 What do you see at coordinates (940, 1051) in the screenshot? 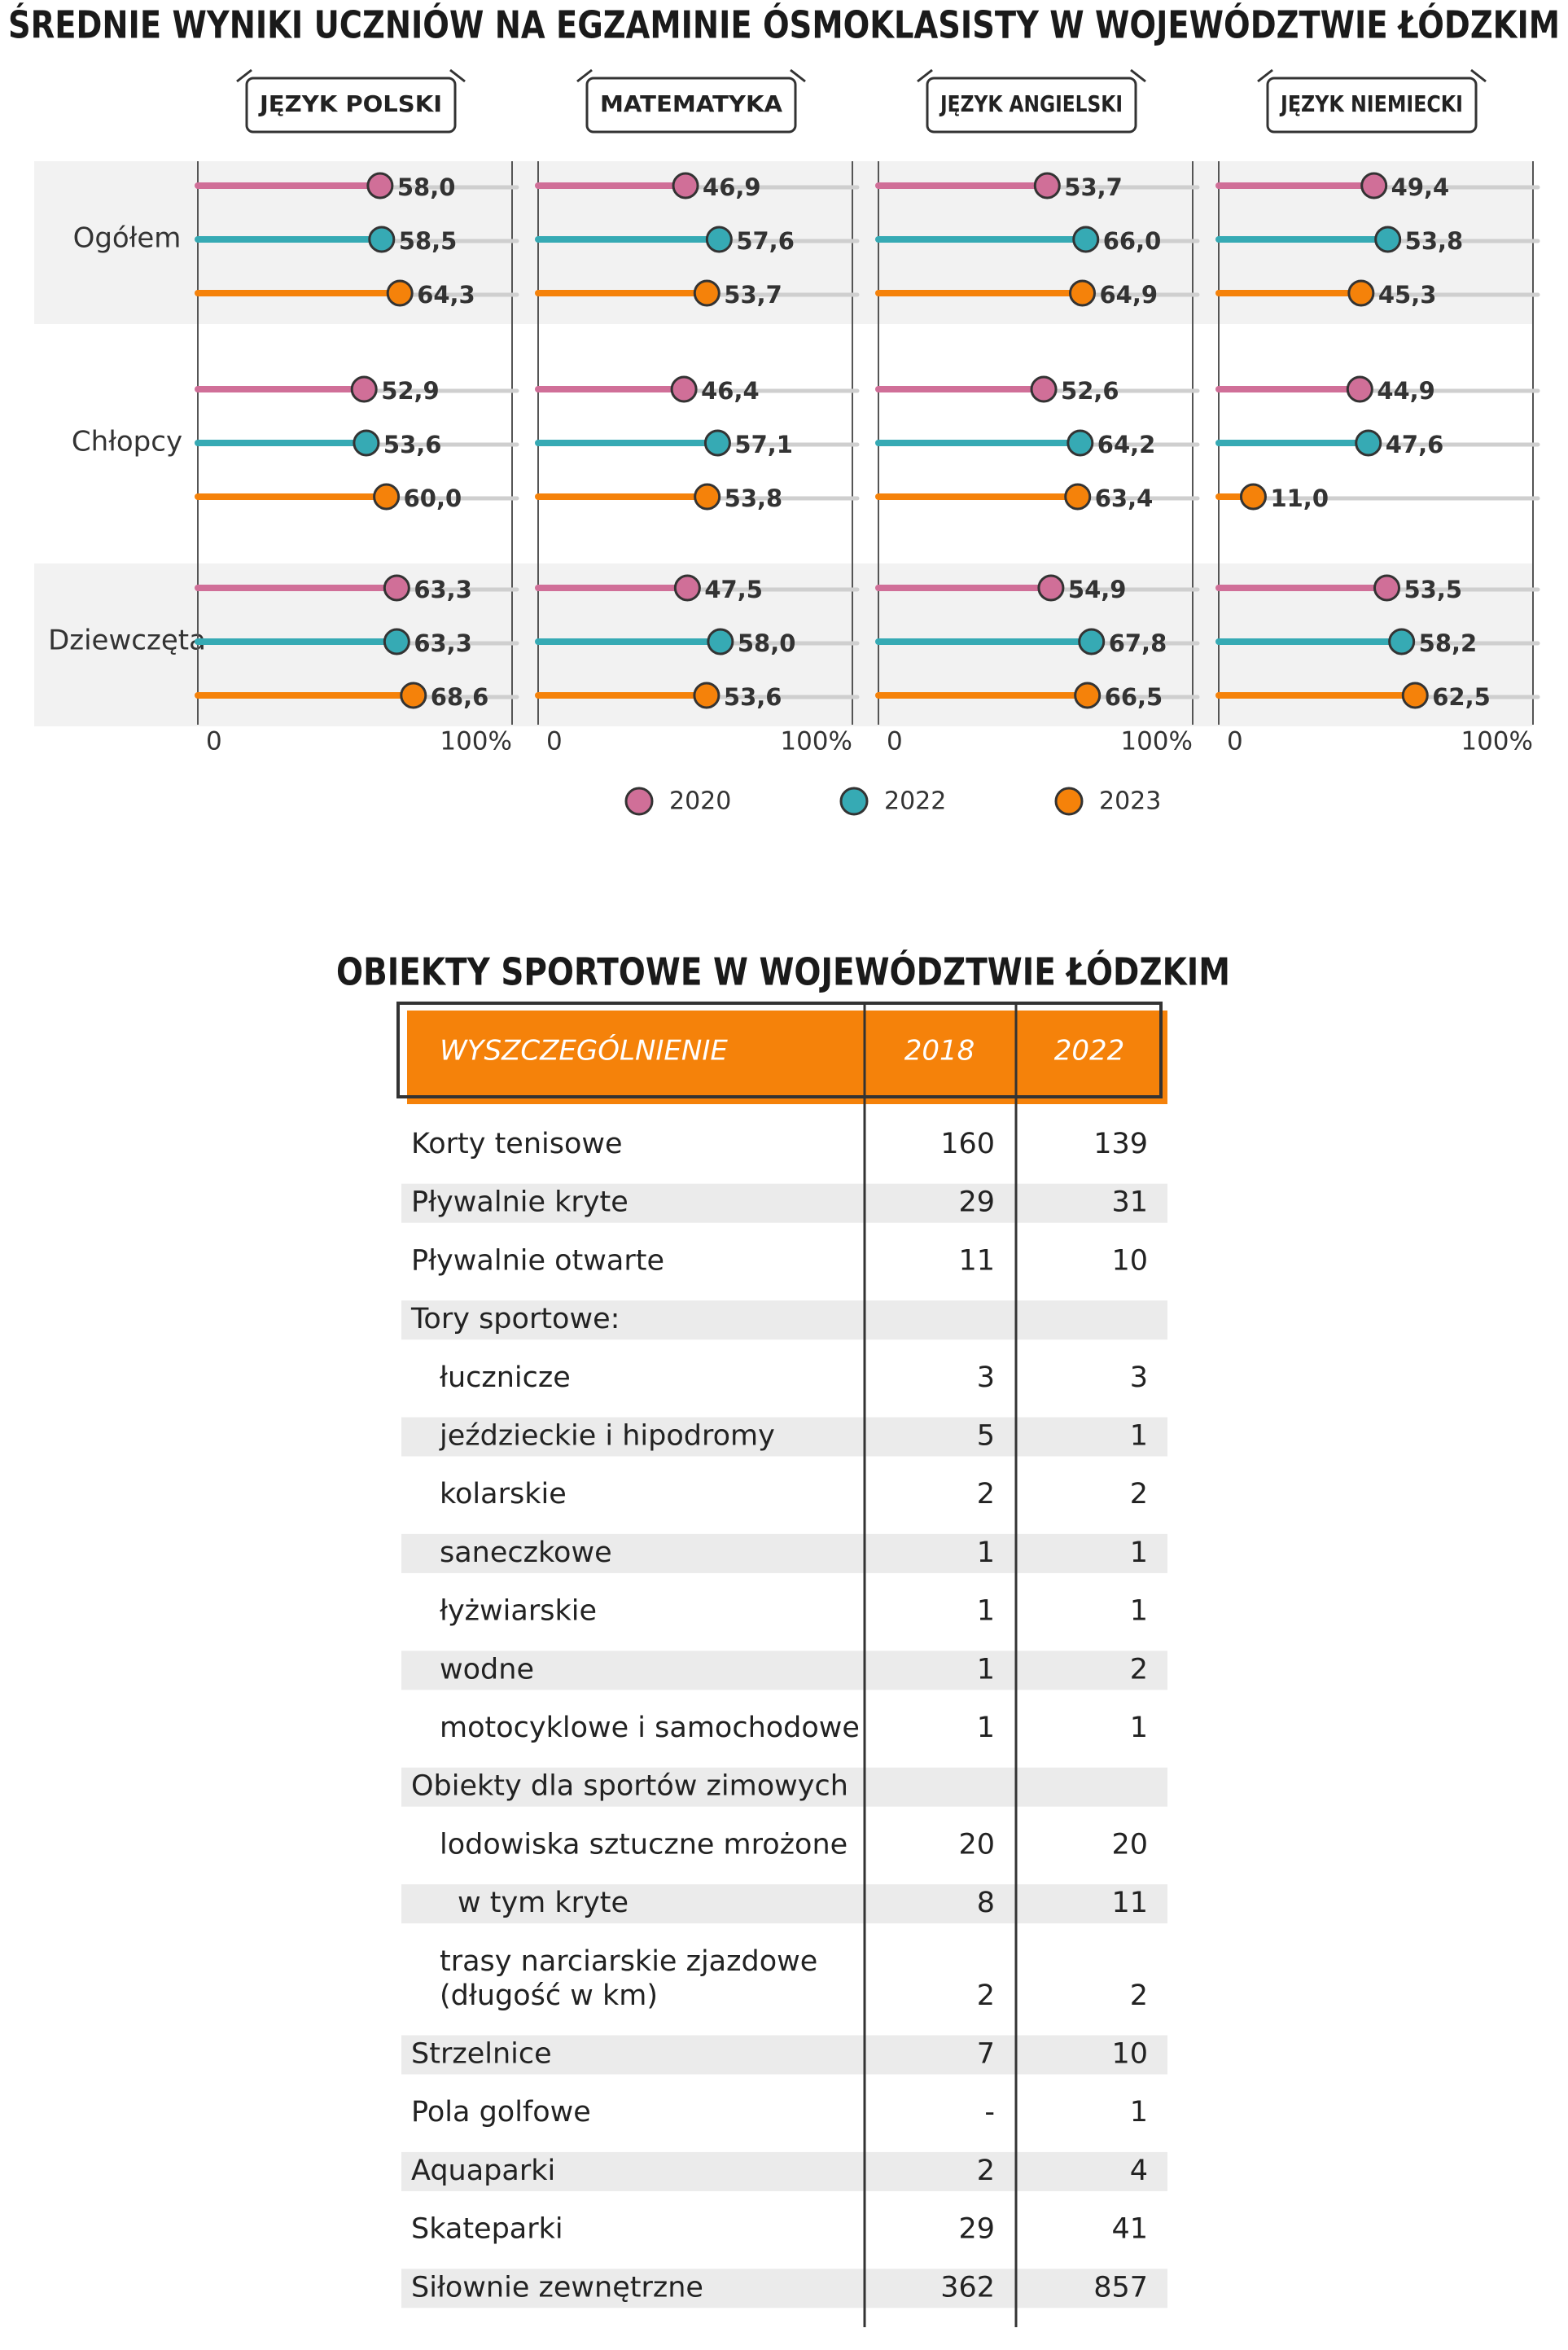
I see `header-cell: 2018` at bounding box center [940, 1051].